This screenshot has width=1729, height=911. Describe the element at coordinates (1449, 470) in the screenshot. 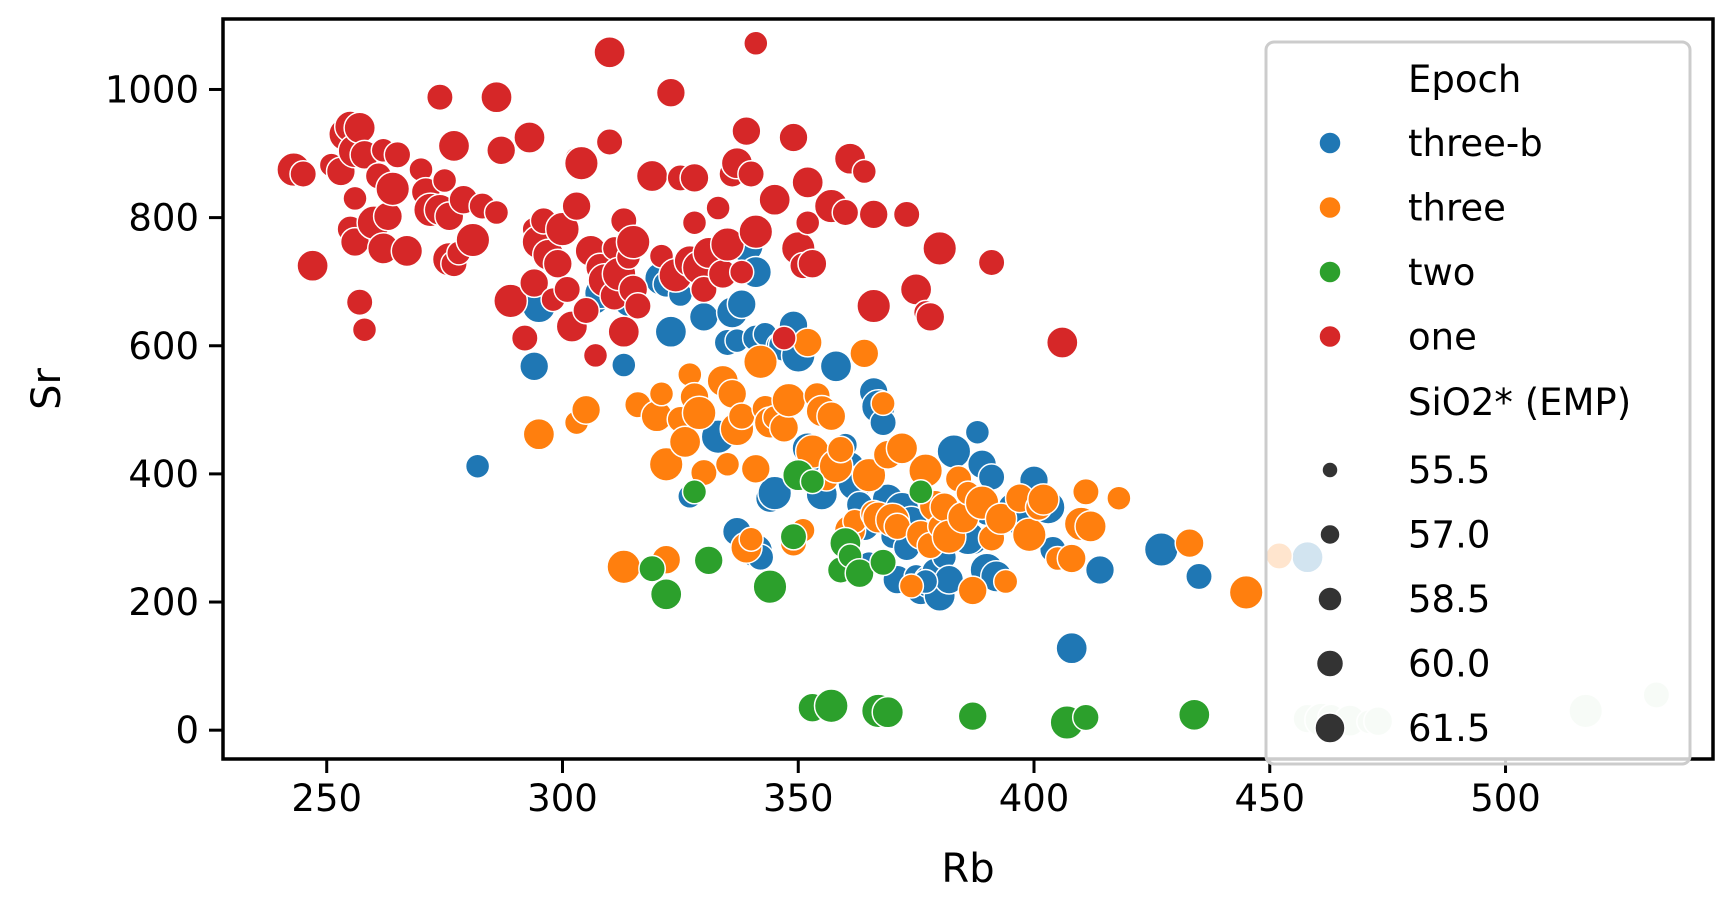

I see `legend-size-label: 55.5` at that location.